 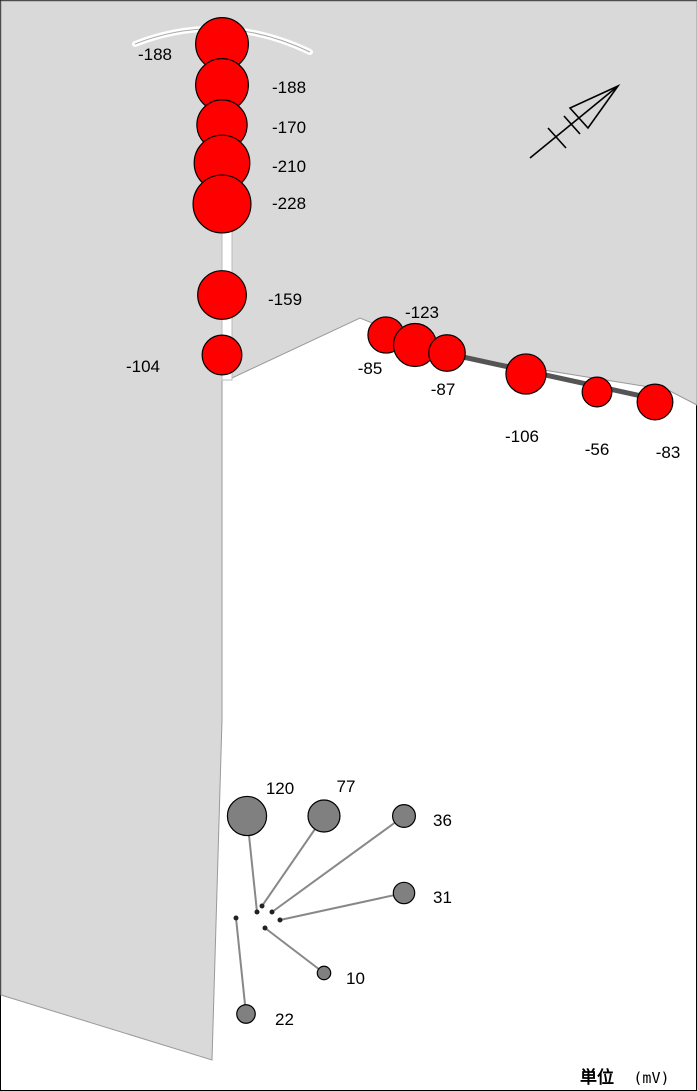 What do you see at coordinates (625, 1075) in the screenshot?
I see `unit-label: 単位 (mV)` at bounding box center [625, 1075].